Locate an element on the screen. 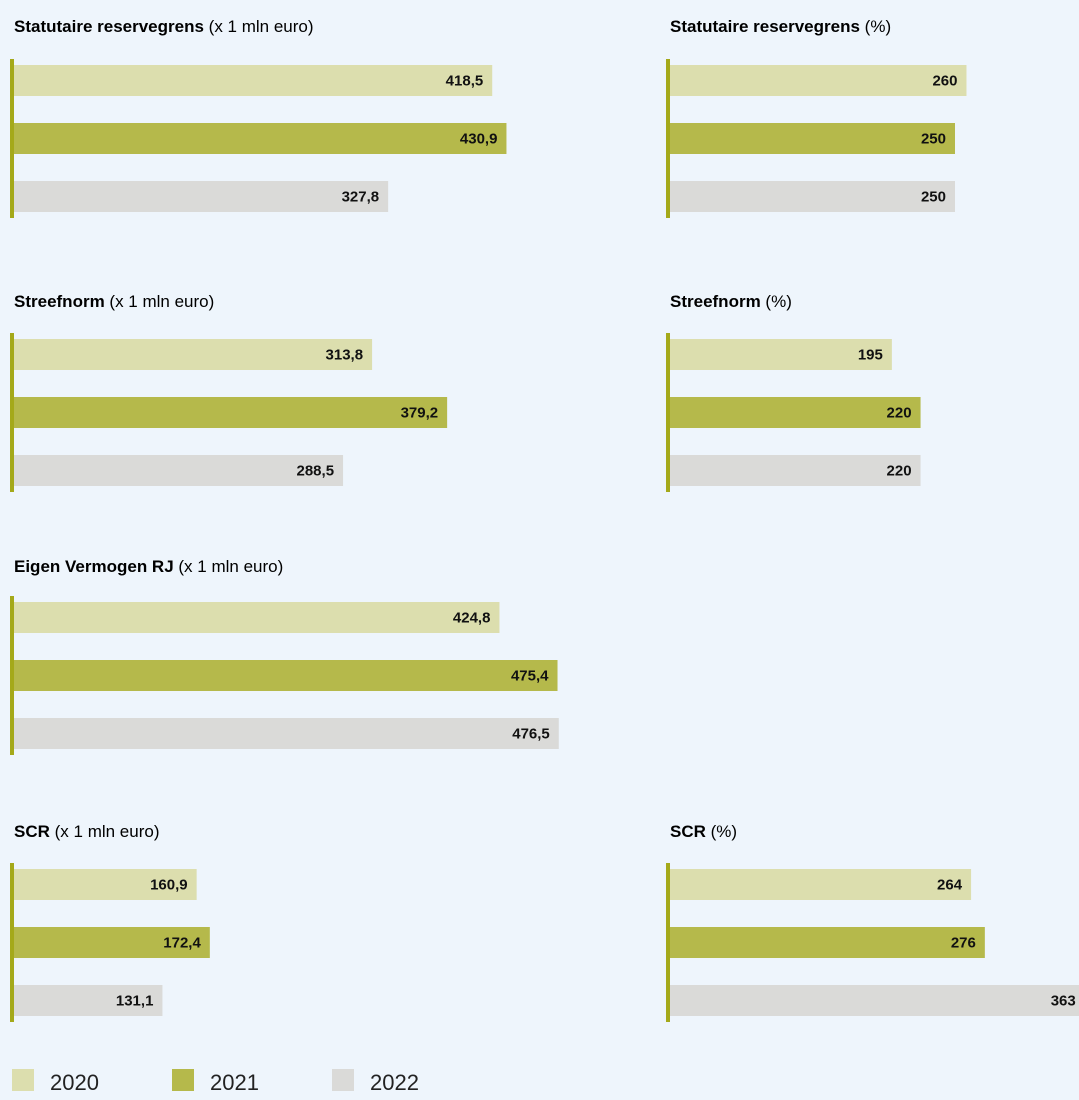  bar-value-label-2021: 220 is located at coordinates (899, 413).